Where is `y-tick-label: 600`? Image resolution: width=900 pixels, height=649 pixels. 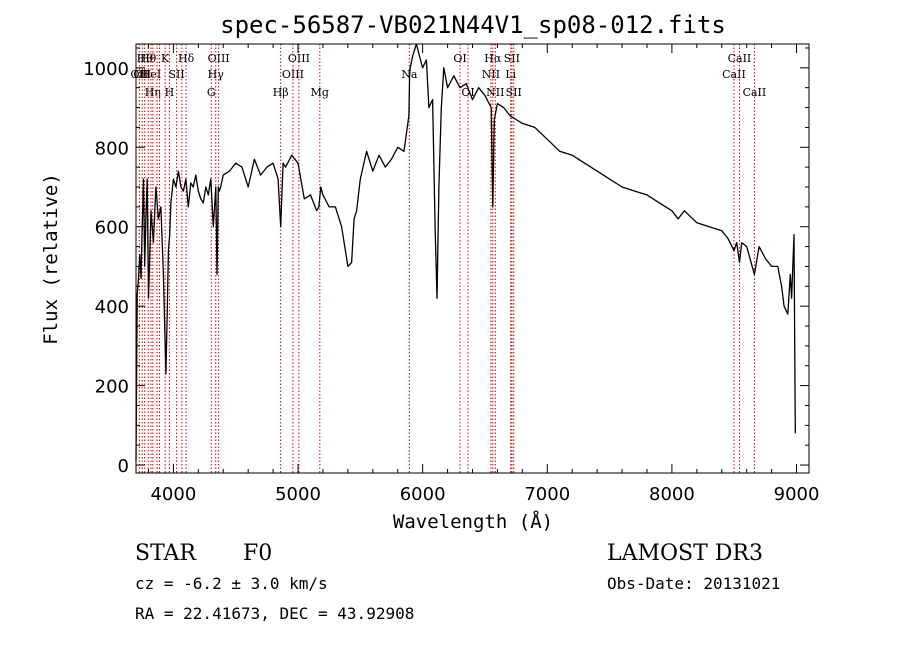 y-tick-label: 600 is located at coordinates (112, 228).